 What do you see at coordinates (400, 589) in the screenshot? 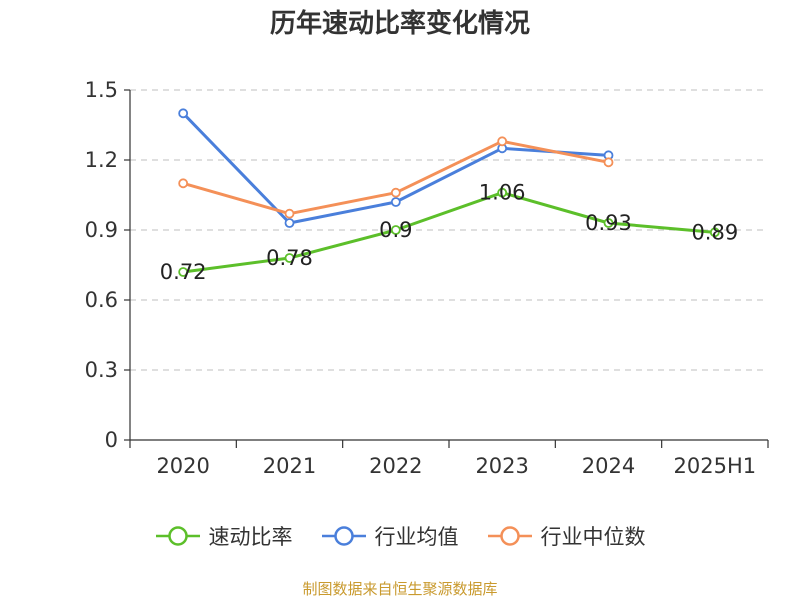
I see `source-note: 制图数据来自恒生聚源数据库` at bounding box center [400, 589].